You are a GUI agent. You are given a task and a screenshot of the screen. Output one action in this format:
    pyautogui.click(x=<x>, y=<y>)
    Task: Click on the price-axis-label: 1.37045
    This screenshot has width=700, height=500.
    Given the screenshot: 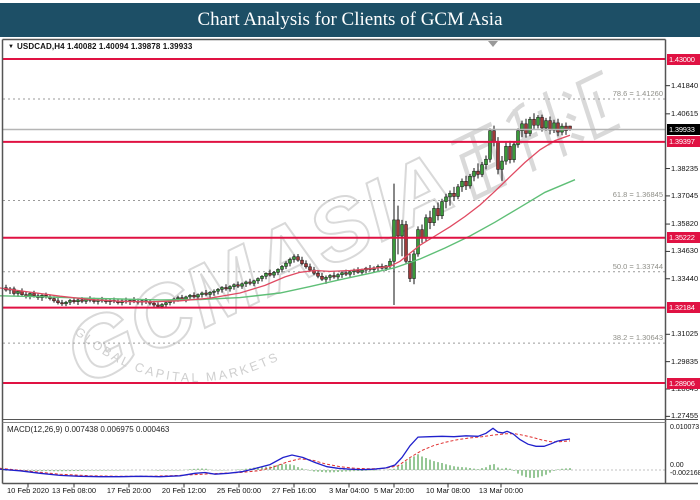 What is the action you would take?
    pyautogui.click(x=685, y=195)
    